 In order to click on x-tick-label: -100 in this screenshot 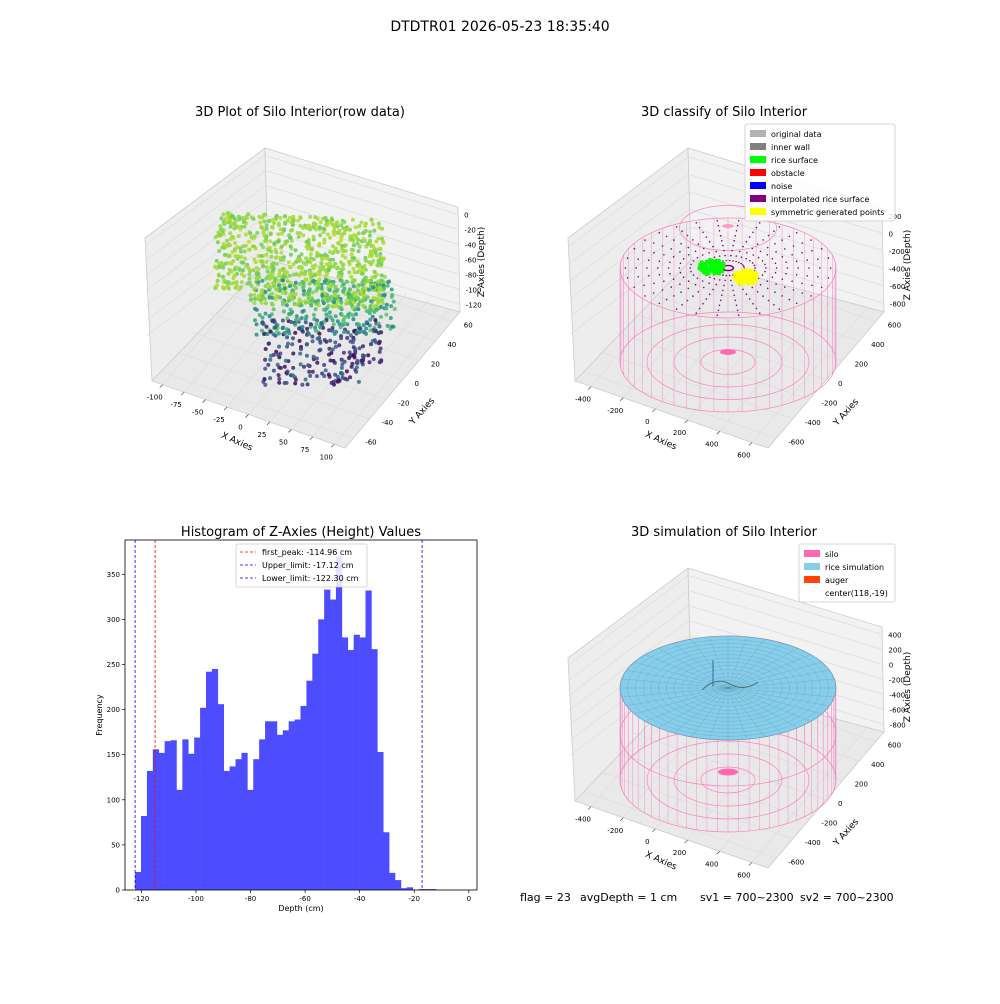, I will do `click(196, 899)`.